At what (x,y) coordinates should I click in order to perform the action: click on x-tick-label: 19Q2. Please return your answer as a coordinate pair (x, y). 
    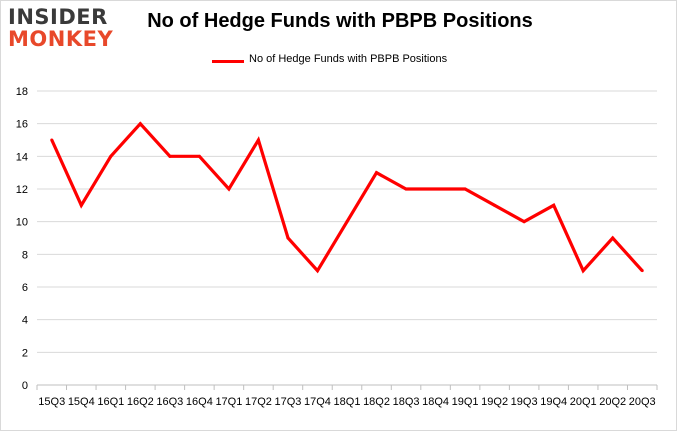
    Looking at the image, I should click on (494, 402).